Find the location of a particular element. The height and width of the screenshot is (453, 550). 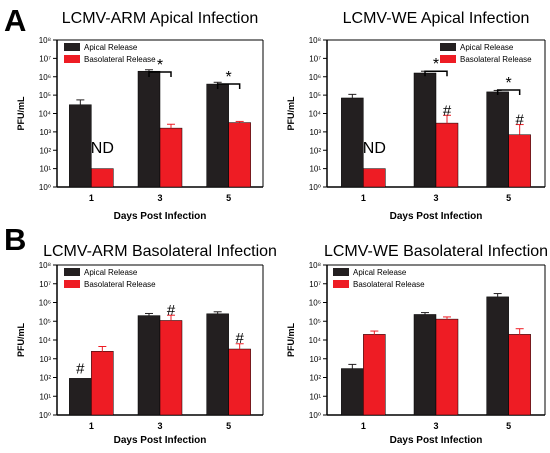

panel-letter-b: B is located at coordinates (15, 239).